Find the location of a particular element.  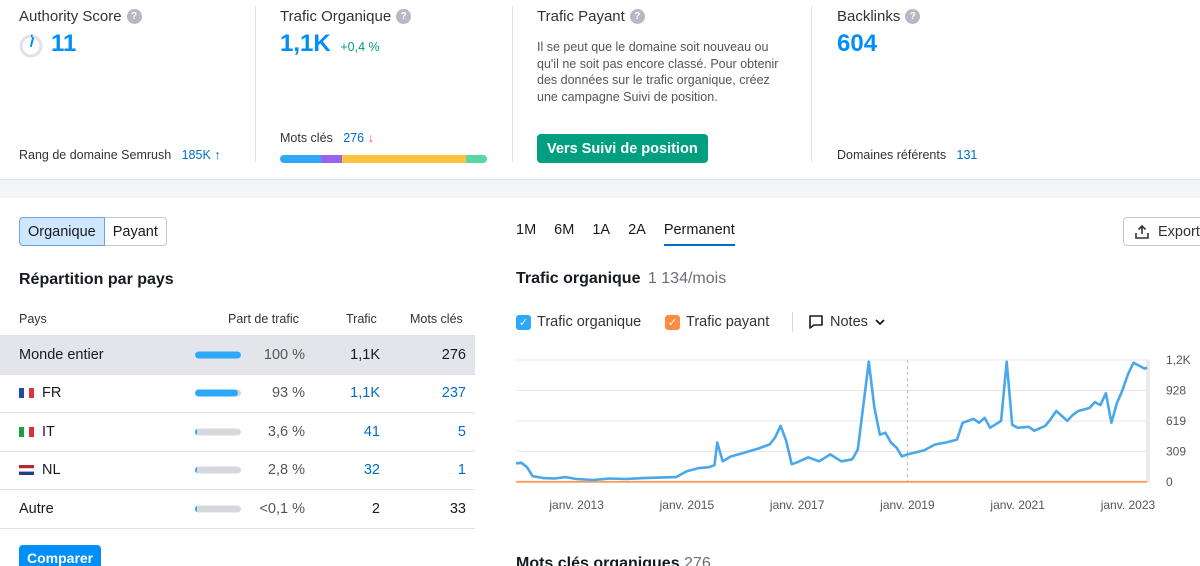

y-tick-label: 619 is located at coordinates (1176, 421).